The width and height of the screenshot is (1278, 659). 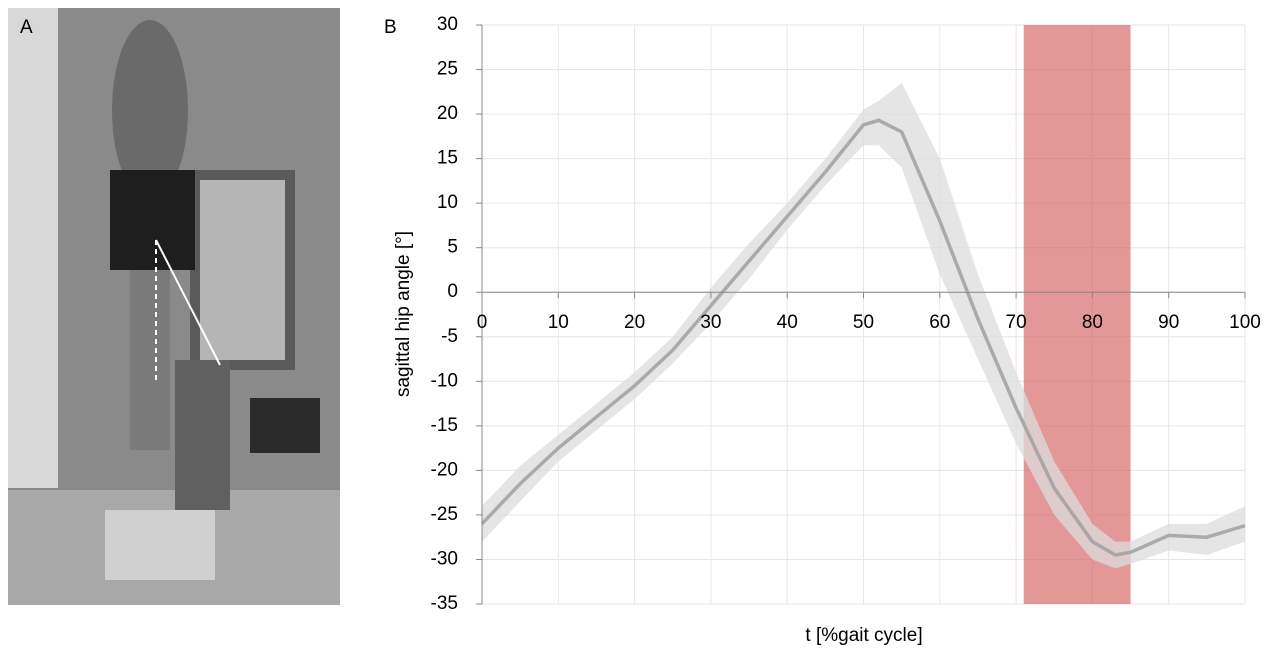 I want to click on x-tick-label: 60, so click(x=939, y=322).